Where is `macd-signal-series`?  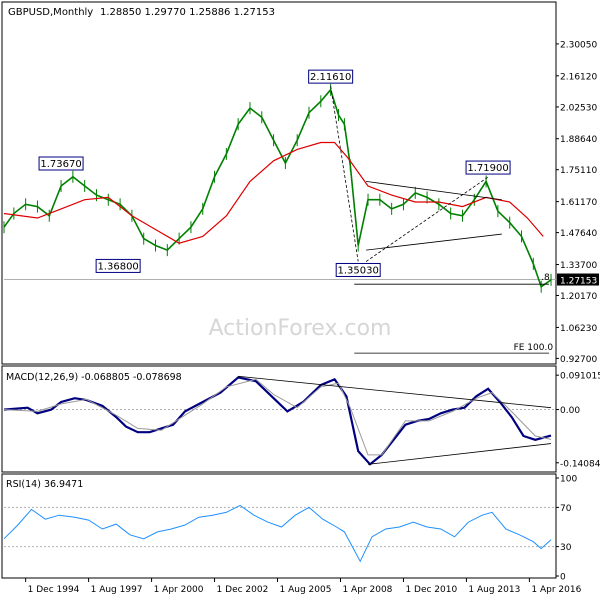 macd-signal-series is located at coordinates (277, 417).